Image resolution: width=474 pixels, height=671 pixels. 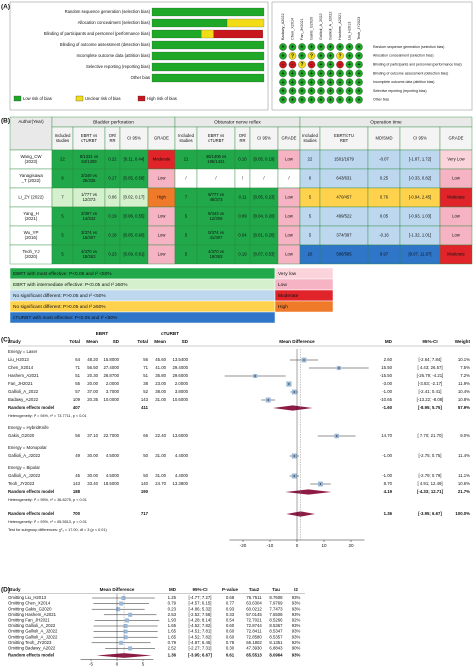 What do you see at coordinates (243, 545) in the screenshot?
I see `tick-label: -20` at bounding box center [243, 545].